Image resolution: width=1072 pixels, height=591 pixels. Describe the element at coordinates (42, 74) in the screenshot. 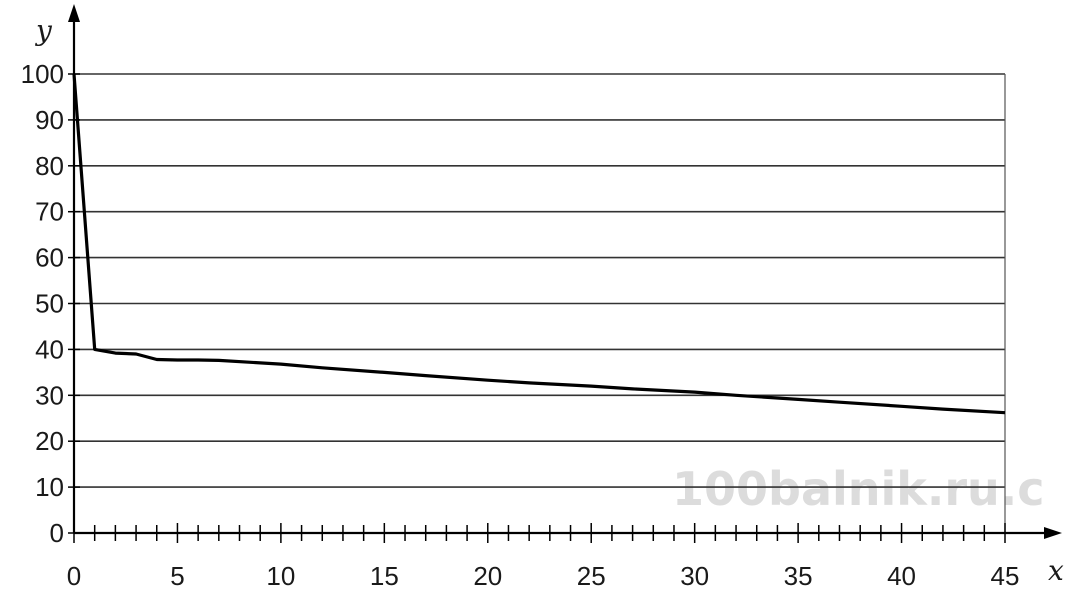

I see `y-tick-label-100: 100` at that location.